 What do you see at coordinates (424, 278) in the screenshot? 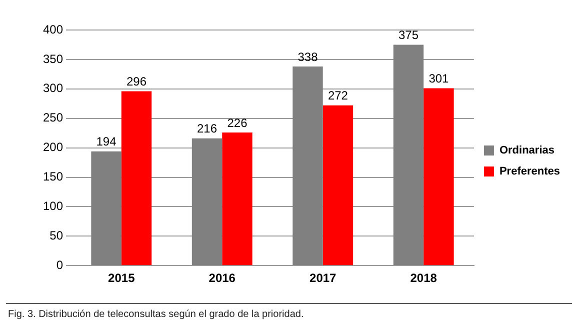
I see `x-tick-label: 2018` at bounding box center [424, 278].